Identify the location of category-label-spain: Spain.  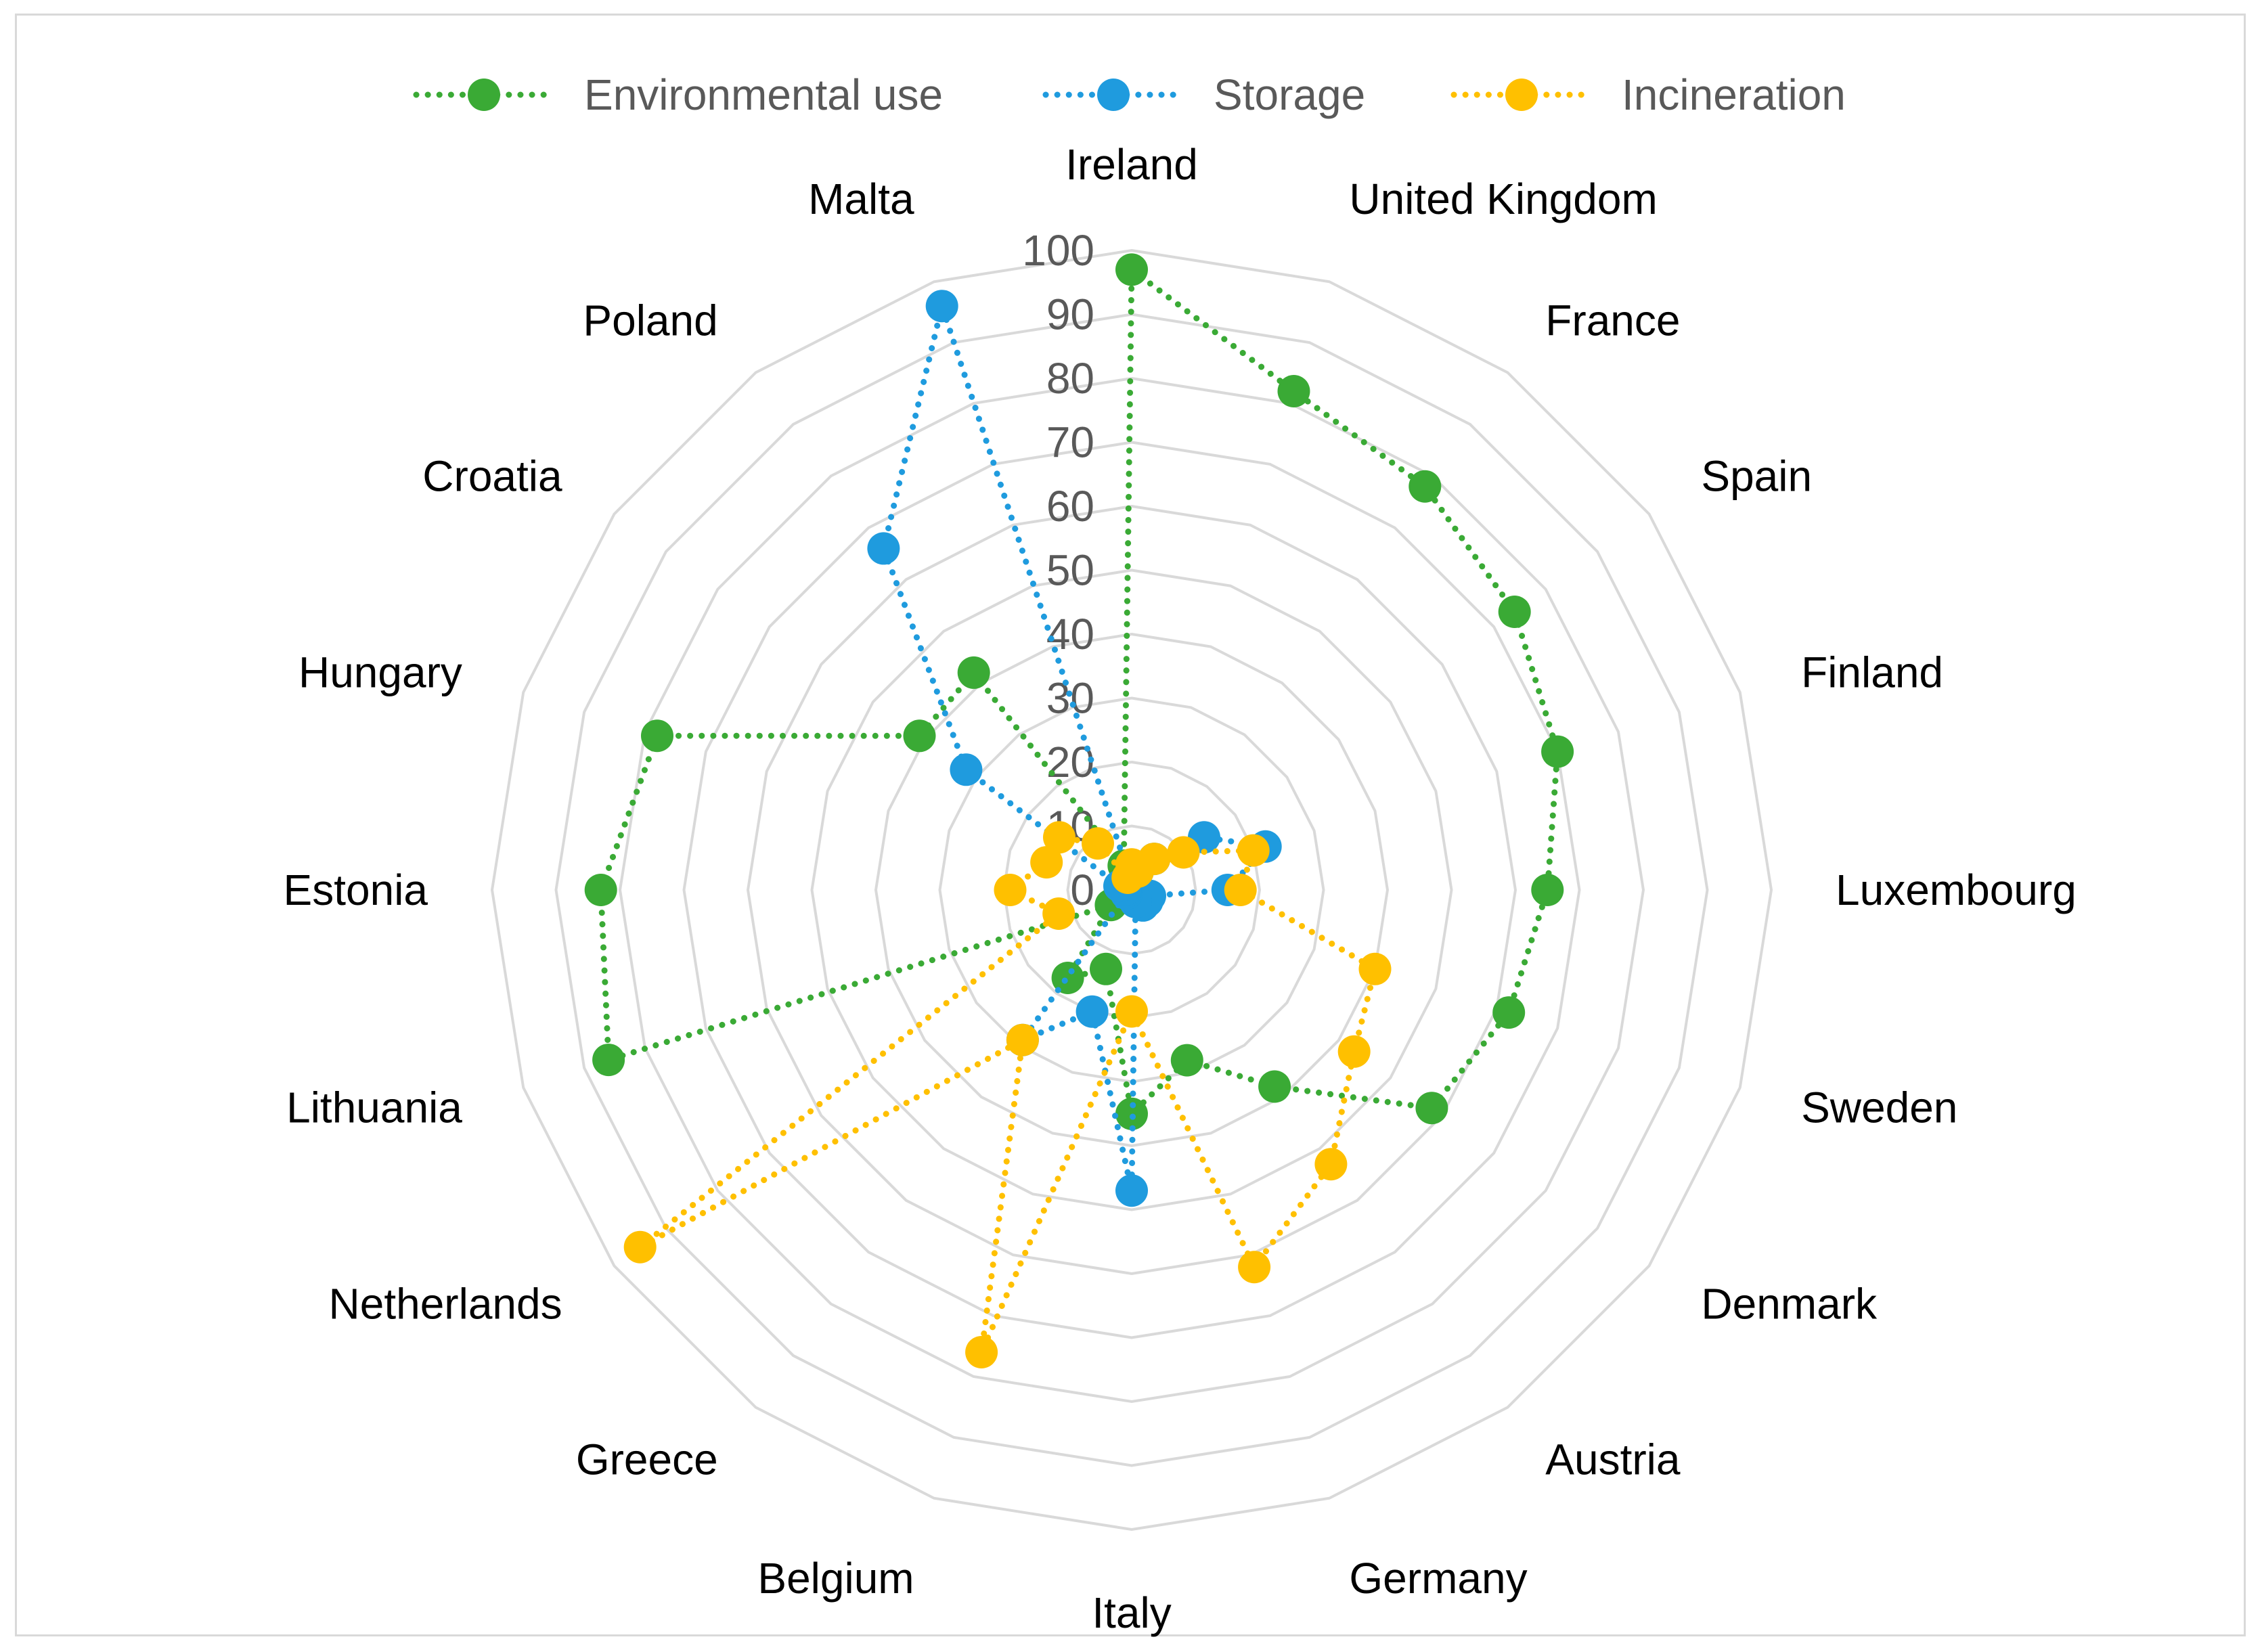
(1757, 476).